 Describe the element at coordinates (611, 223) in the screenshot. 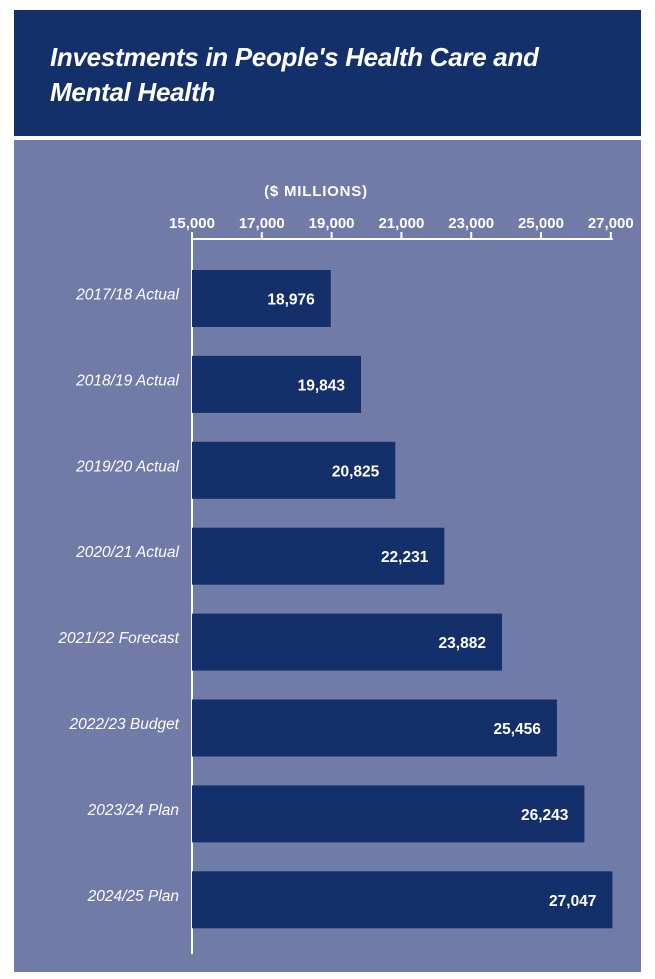

I see `x-tick-label: 27,000` at that location.